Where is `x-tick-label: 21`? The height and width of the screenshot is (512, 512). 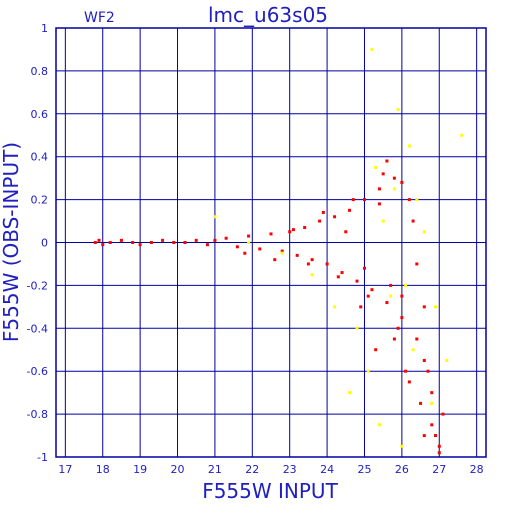 x-tick-label: 21 is located at coordinates (215, 469).